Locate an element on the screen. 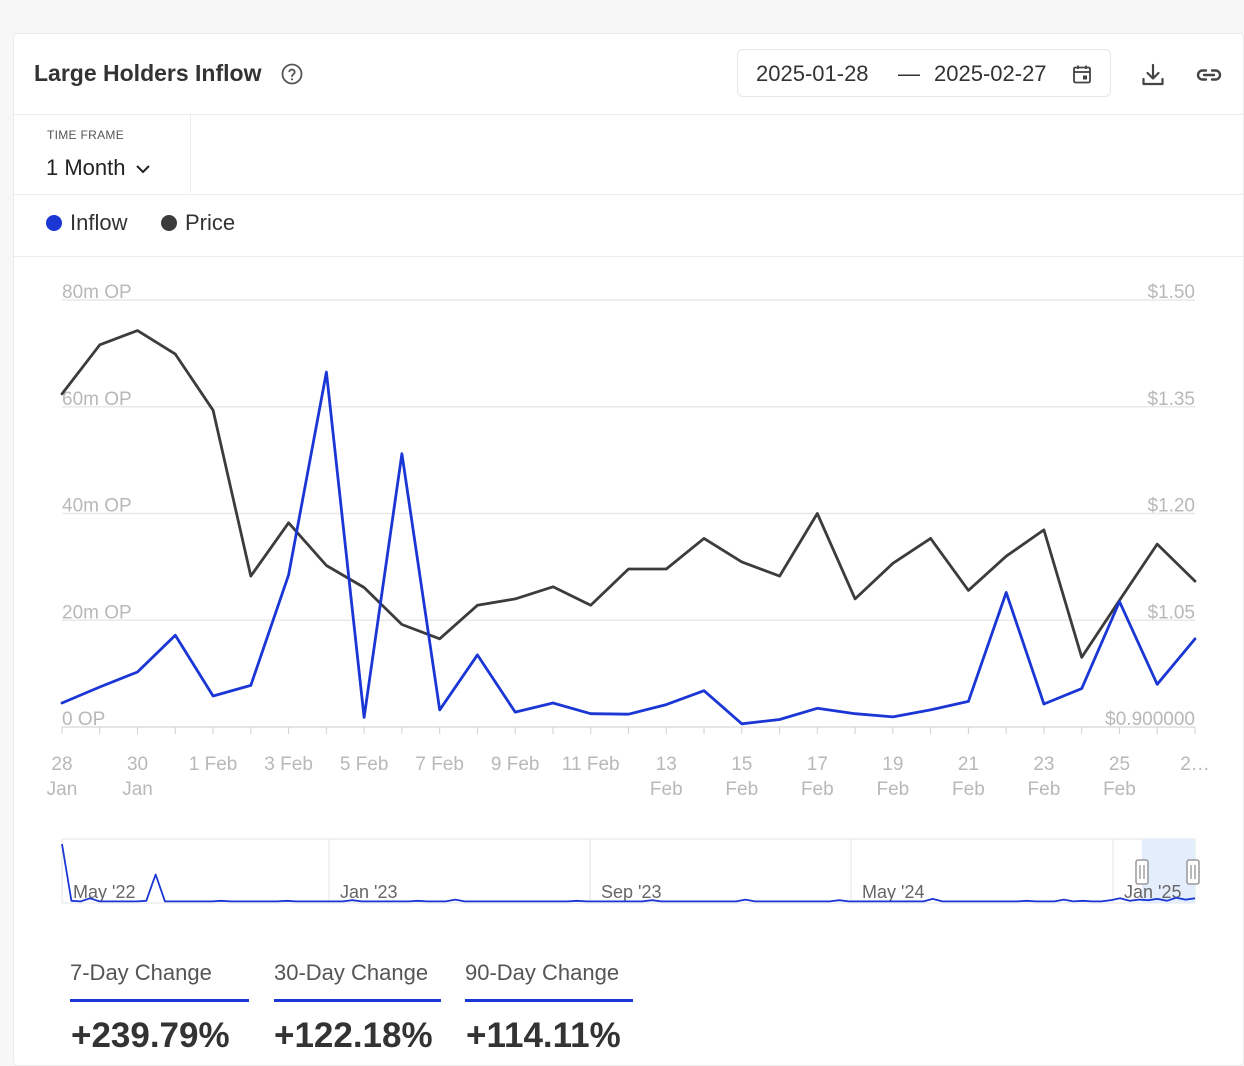 The width and height of the screenshot is (1244, 1066). x-tick-label: 7 Feb is located at coordinates (439, 764).